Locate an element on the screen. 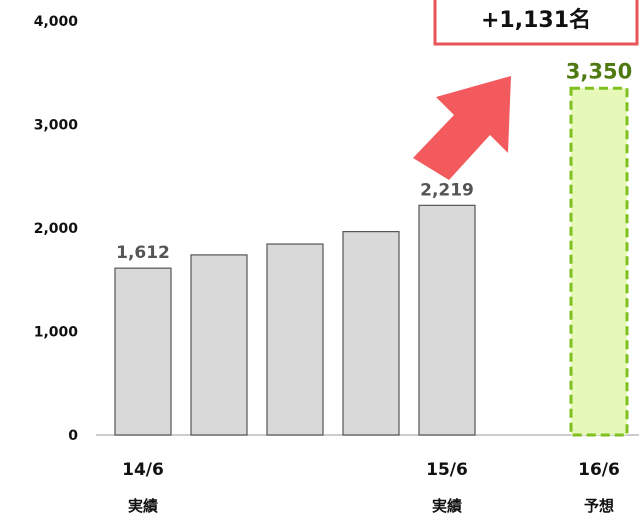 The height and width of the screenshot is (520, 639). forecast-data-label: 3,350 is located at coordinates (599, 71).